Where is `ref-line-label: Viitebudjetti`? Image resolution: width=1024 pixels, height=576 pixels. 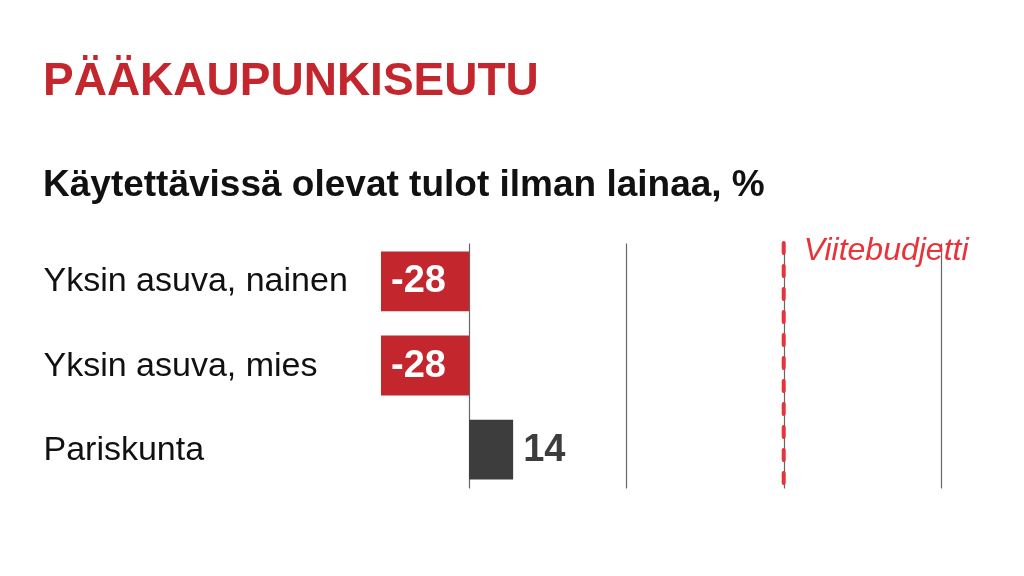 ref-line-label: Viitebudjetti is located at coordinates (886, 249).